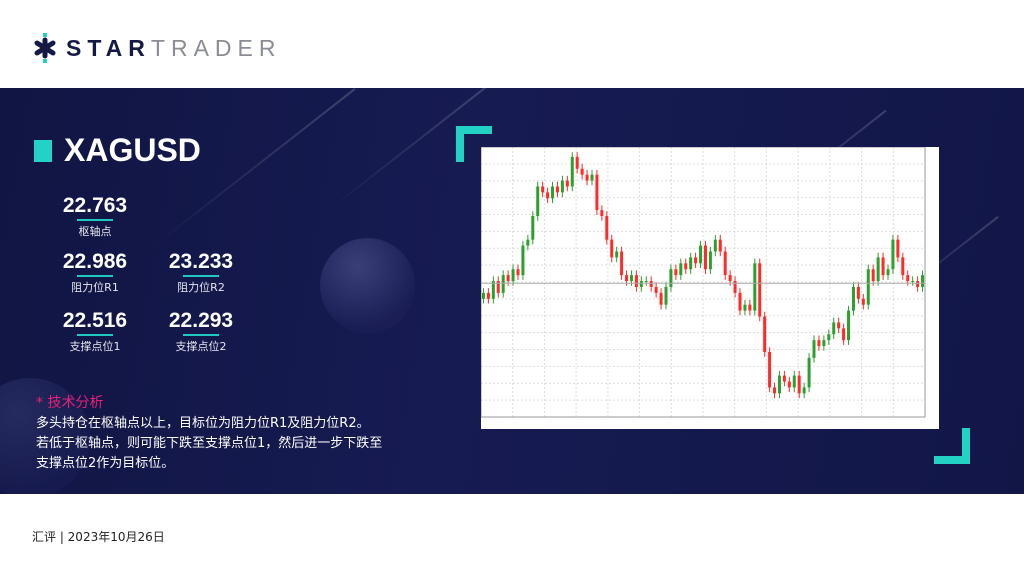  I want to click on pivot-level: 22.763 枢轴点, so click(95, 216).